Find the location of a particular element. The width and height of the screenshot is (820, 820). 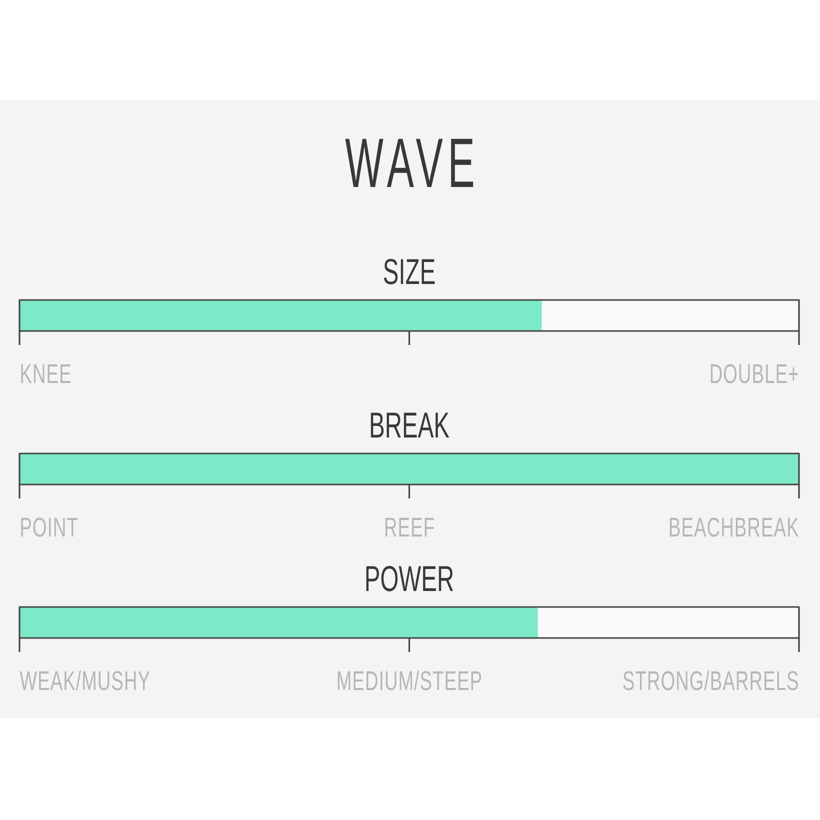

text: STRONG/BARRELS is located at coordinates (710, 680).